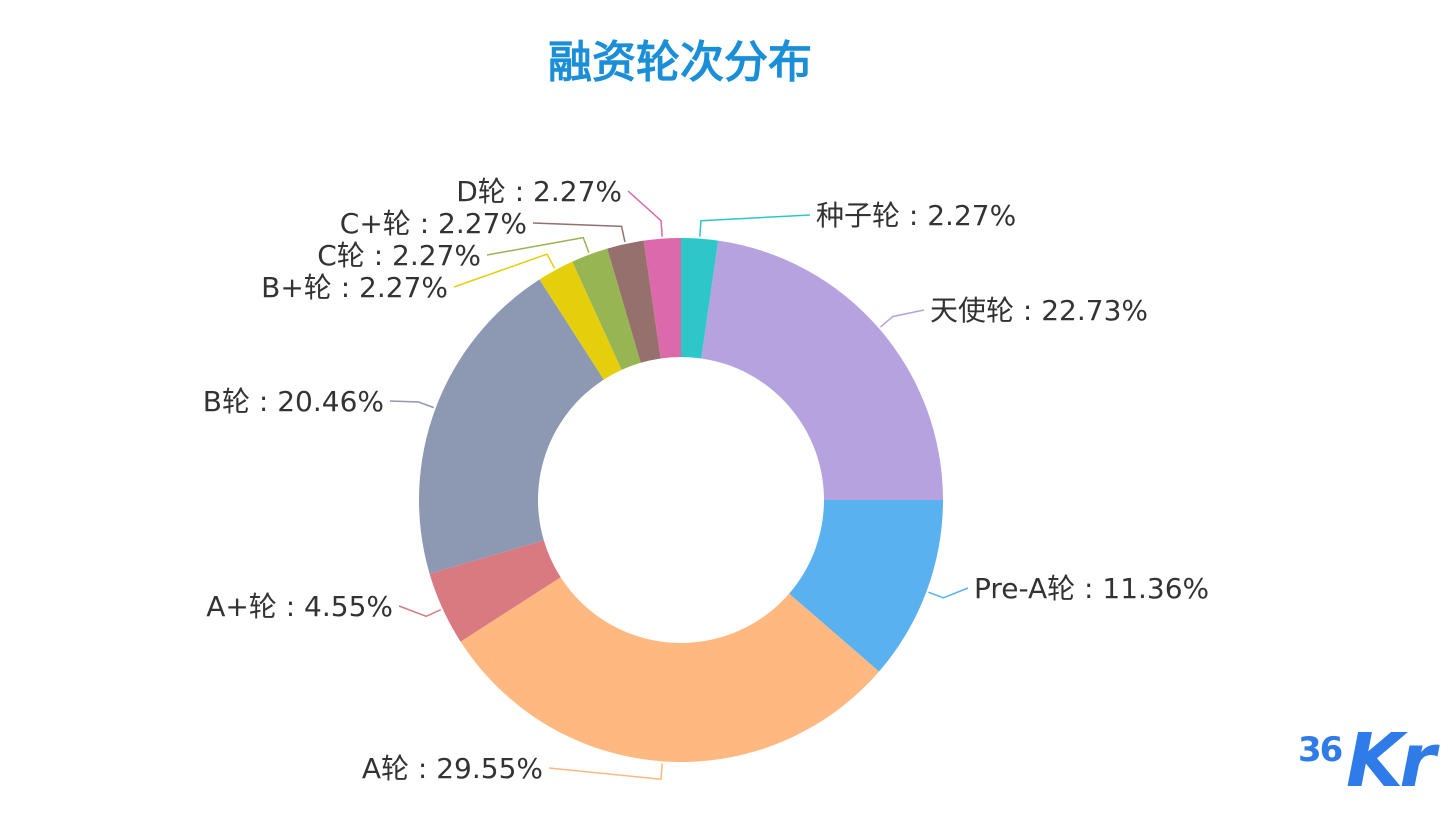 Image resolution: width=1451 pixels, height=840 pixels. What do you see at coordinates (755, 225) in the screenshot?
I see `leader-line-种子轮` at bounding box center [755, 225].